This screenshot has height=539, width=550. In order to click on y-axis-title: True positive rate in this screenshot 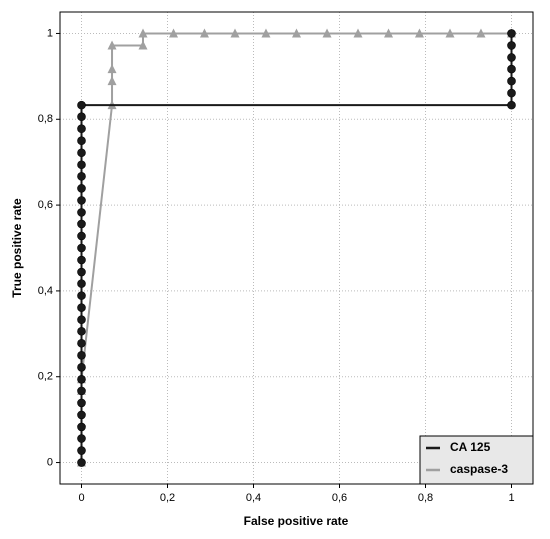, I will do `click(17, 248)`.